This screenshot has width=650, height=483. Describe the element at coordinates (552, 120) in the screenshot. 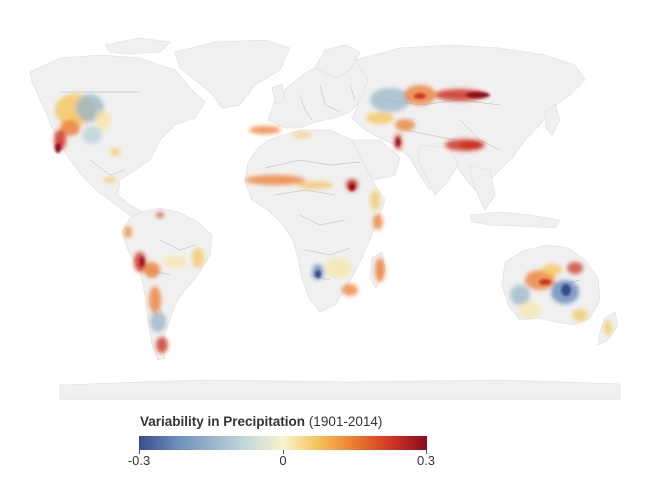

I see `japan` at that location.